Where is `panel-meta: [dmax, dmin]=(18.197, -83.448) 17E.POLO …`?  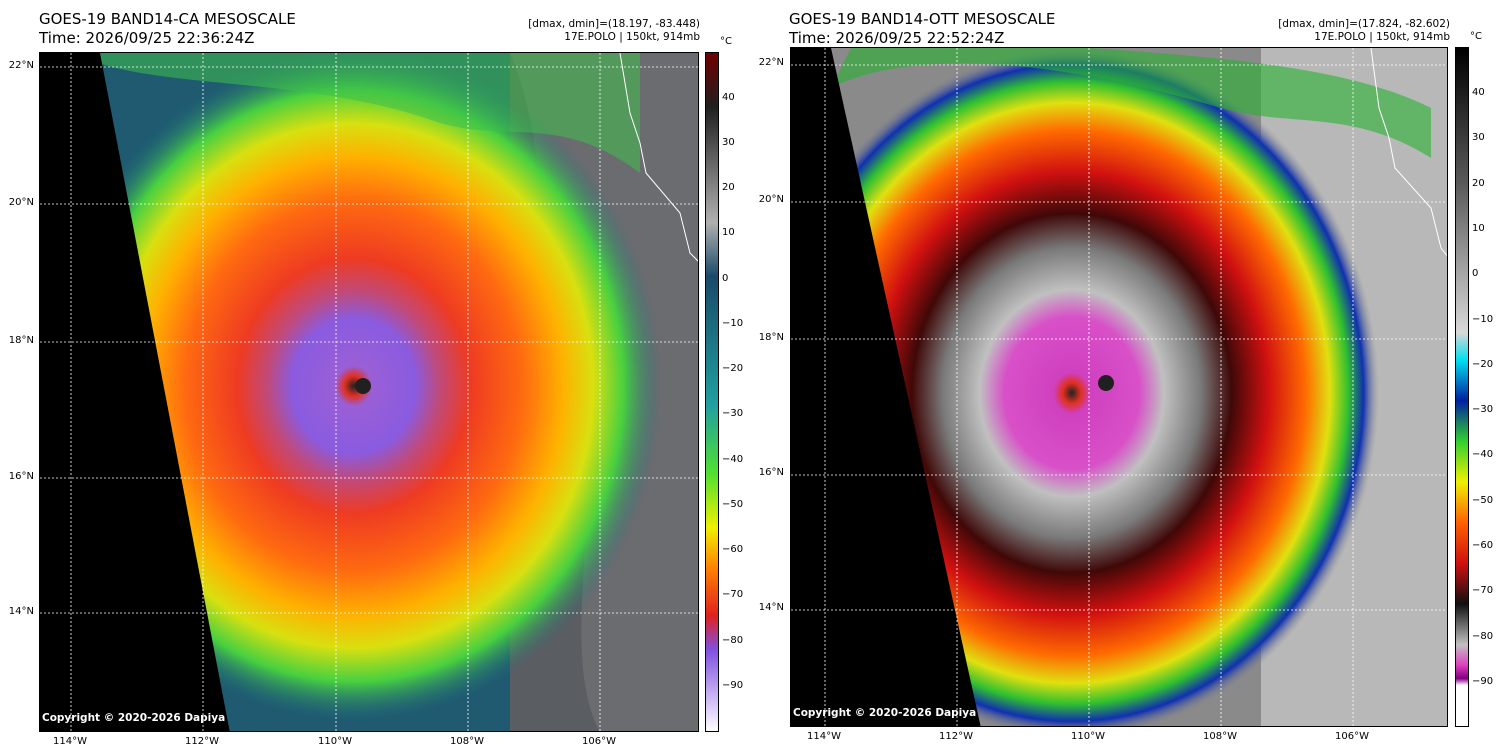 panel-meta: [dmax, dmin]=(18.197, -83.448) 17E.POLO … is located at coordinates (614, 31).